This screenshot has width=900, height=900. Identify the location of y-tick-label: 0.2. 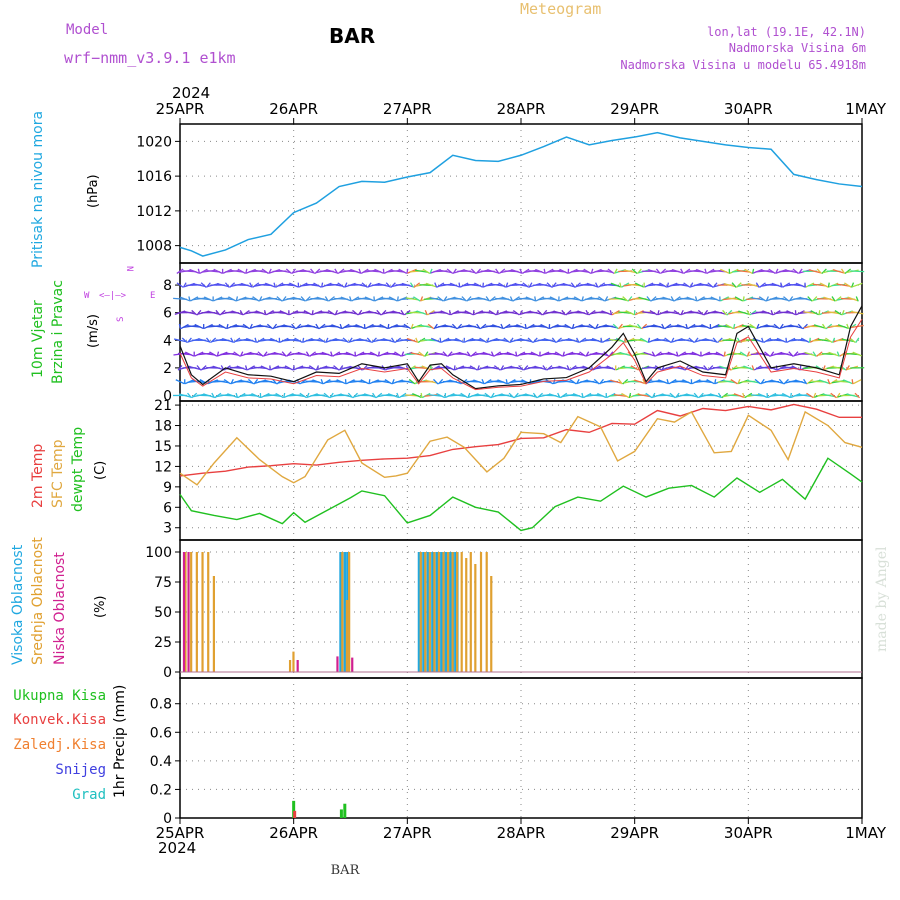
(161, 790).